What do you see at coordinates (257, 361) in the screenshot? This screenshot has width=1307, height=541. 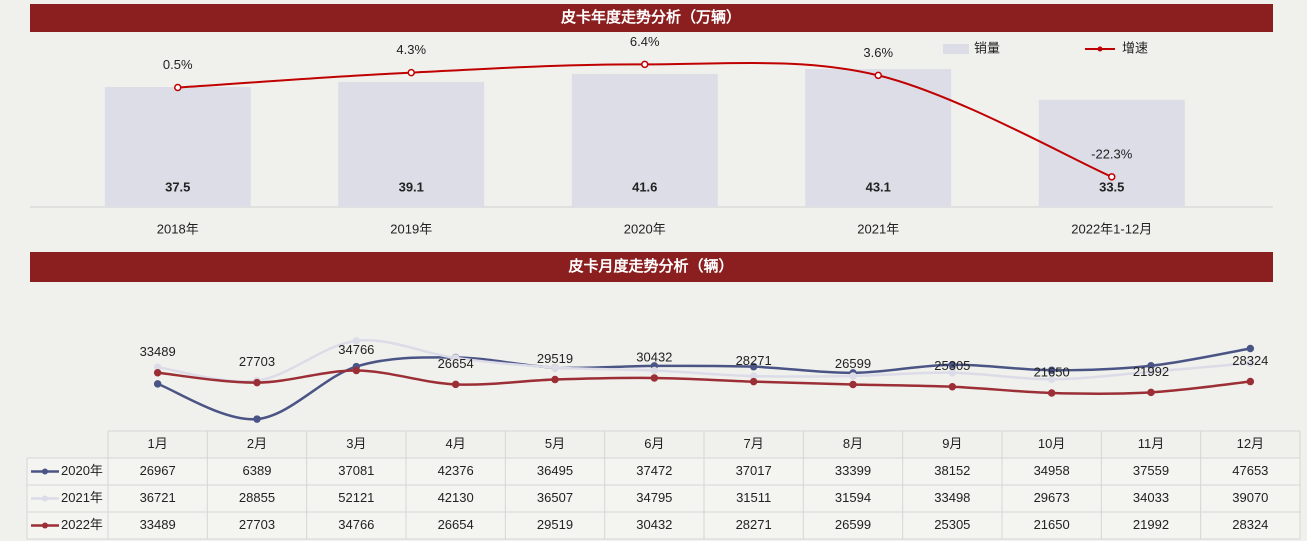 I see `data-label: 27703` at bounding box center [257, 361].